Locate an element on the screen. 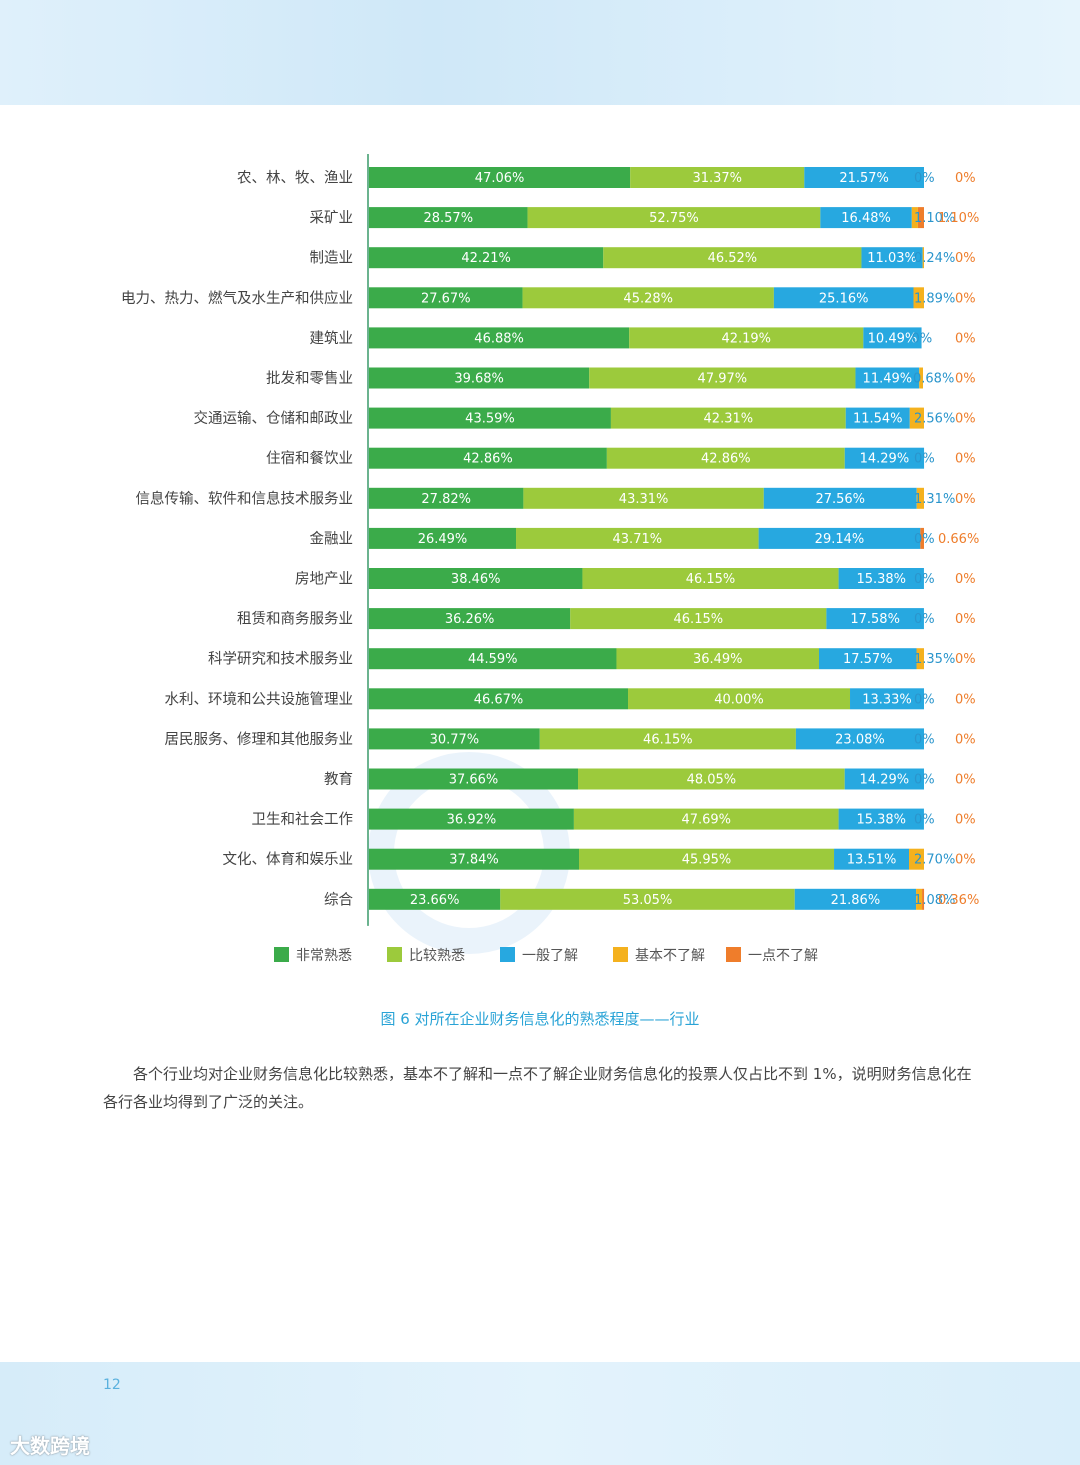 The height and width of the screenshot is (1465, 1080). data-label: 2.70% is located at coordinates (934, 860).